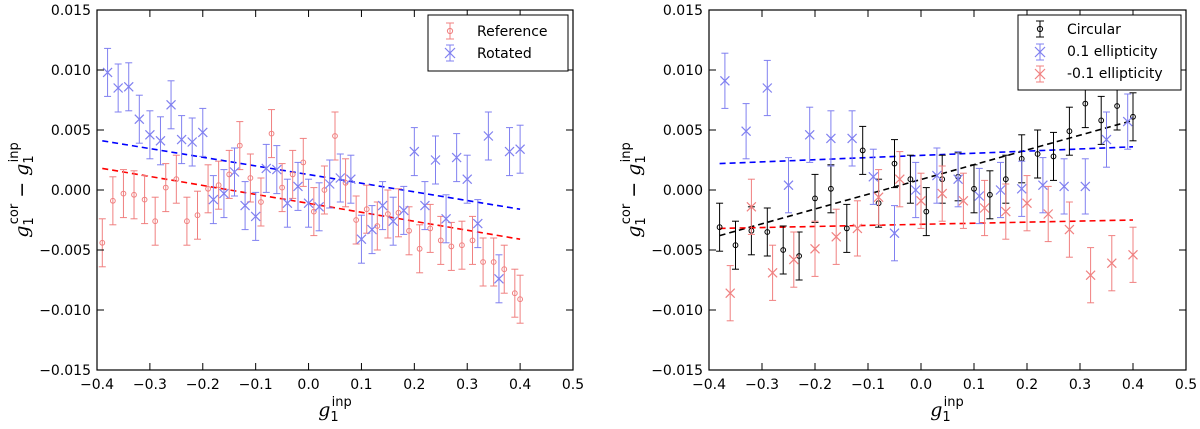 This screenshot has width=1200, height=429. I want to click on right-legend-label-pos-ellipticity: 0.1 ellipticity, so click(1112, 52).